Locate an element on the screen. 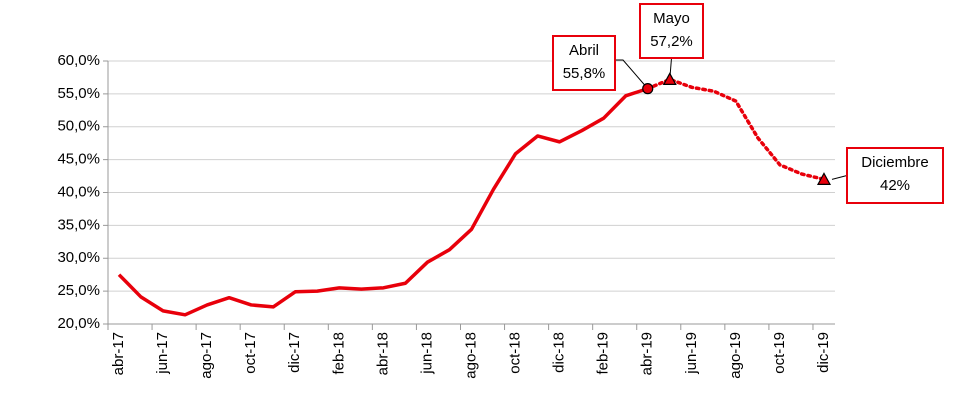  x-tick-label: feb-19 is located at coordinates (603, 353).